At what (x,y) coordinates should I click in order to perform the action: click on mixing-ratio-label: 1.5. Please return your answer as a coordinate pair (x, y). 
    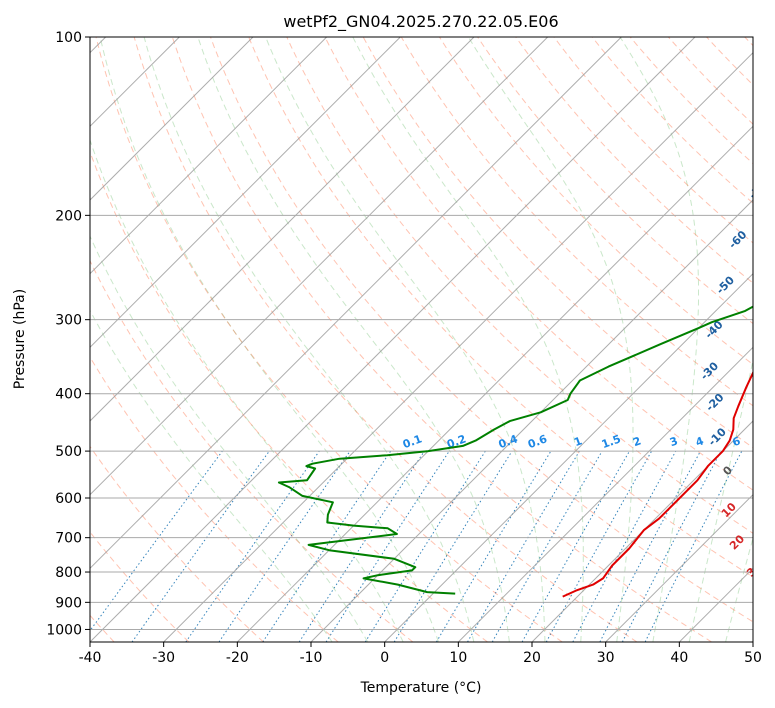
    Looking at the image, I should click on (611, 441).